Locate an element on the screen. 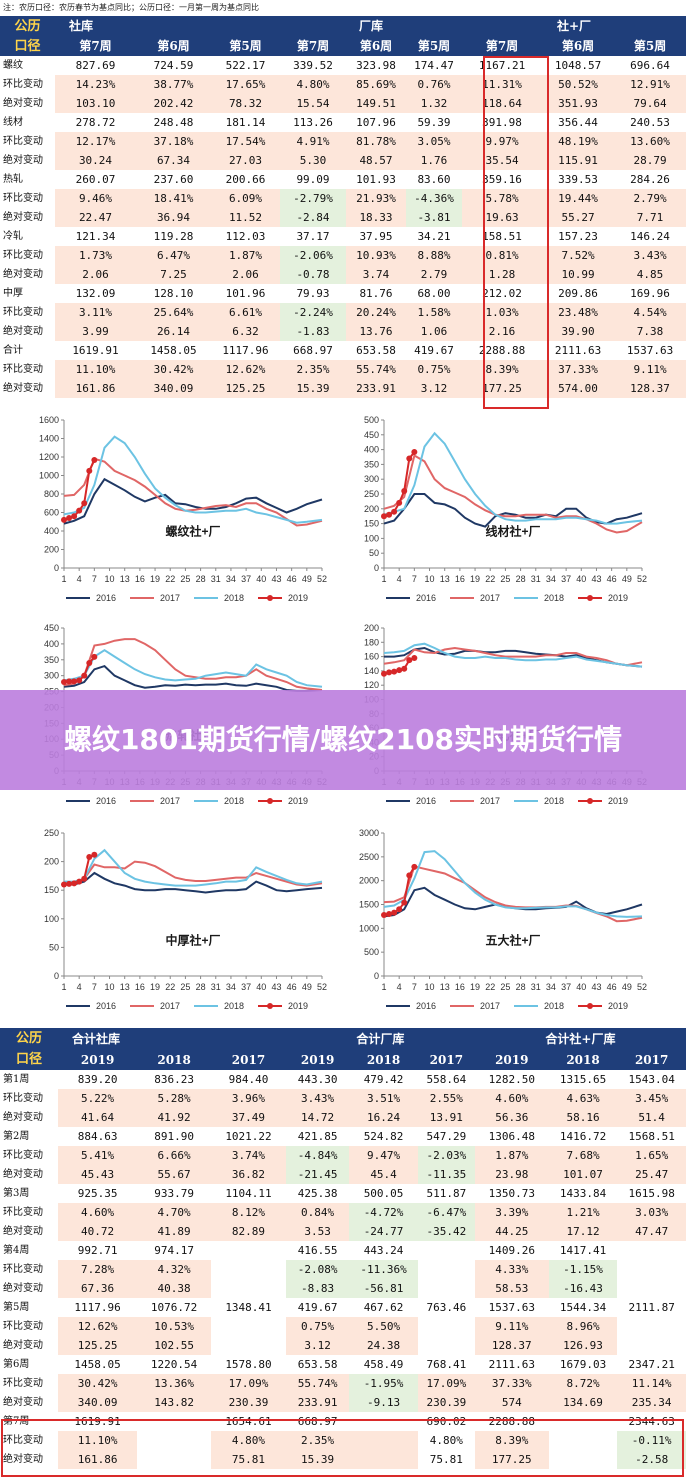 Image resolution: width=686 pixels, height=1480 pixels. table-cell: 1.65% is located at coordinates (651, 1155).